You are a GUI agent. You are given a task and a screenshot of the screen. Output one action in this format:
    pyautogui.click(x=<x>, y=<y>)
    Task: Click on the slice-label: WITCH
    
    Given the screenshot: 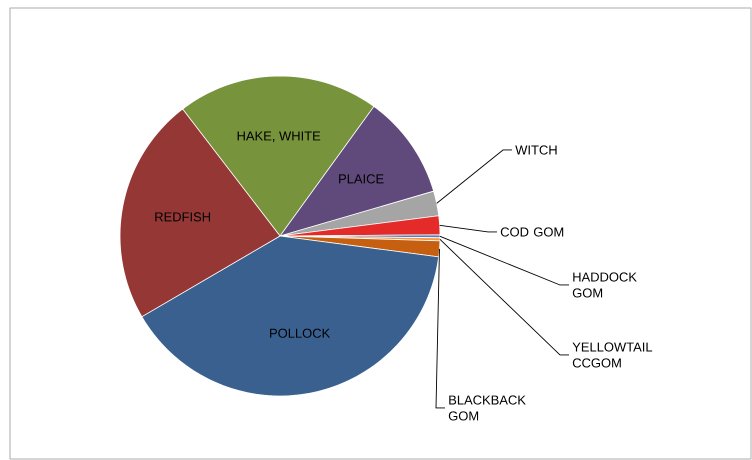 What is the action you would take?
    pyautogui.click(x=536, y=150)
    